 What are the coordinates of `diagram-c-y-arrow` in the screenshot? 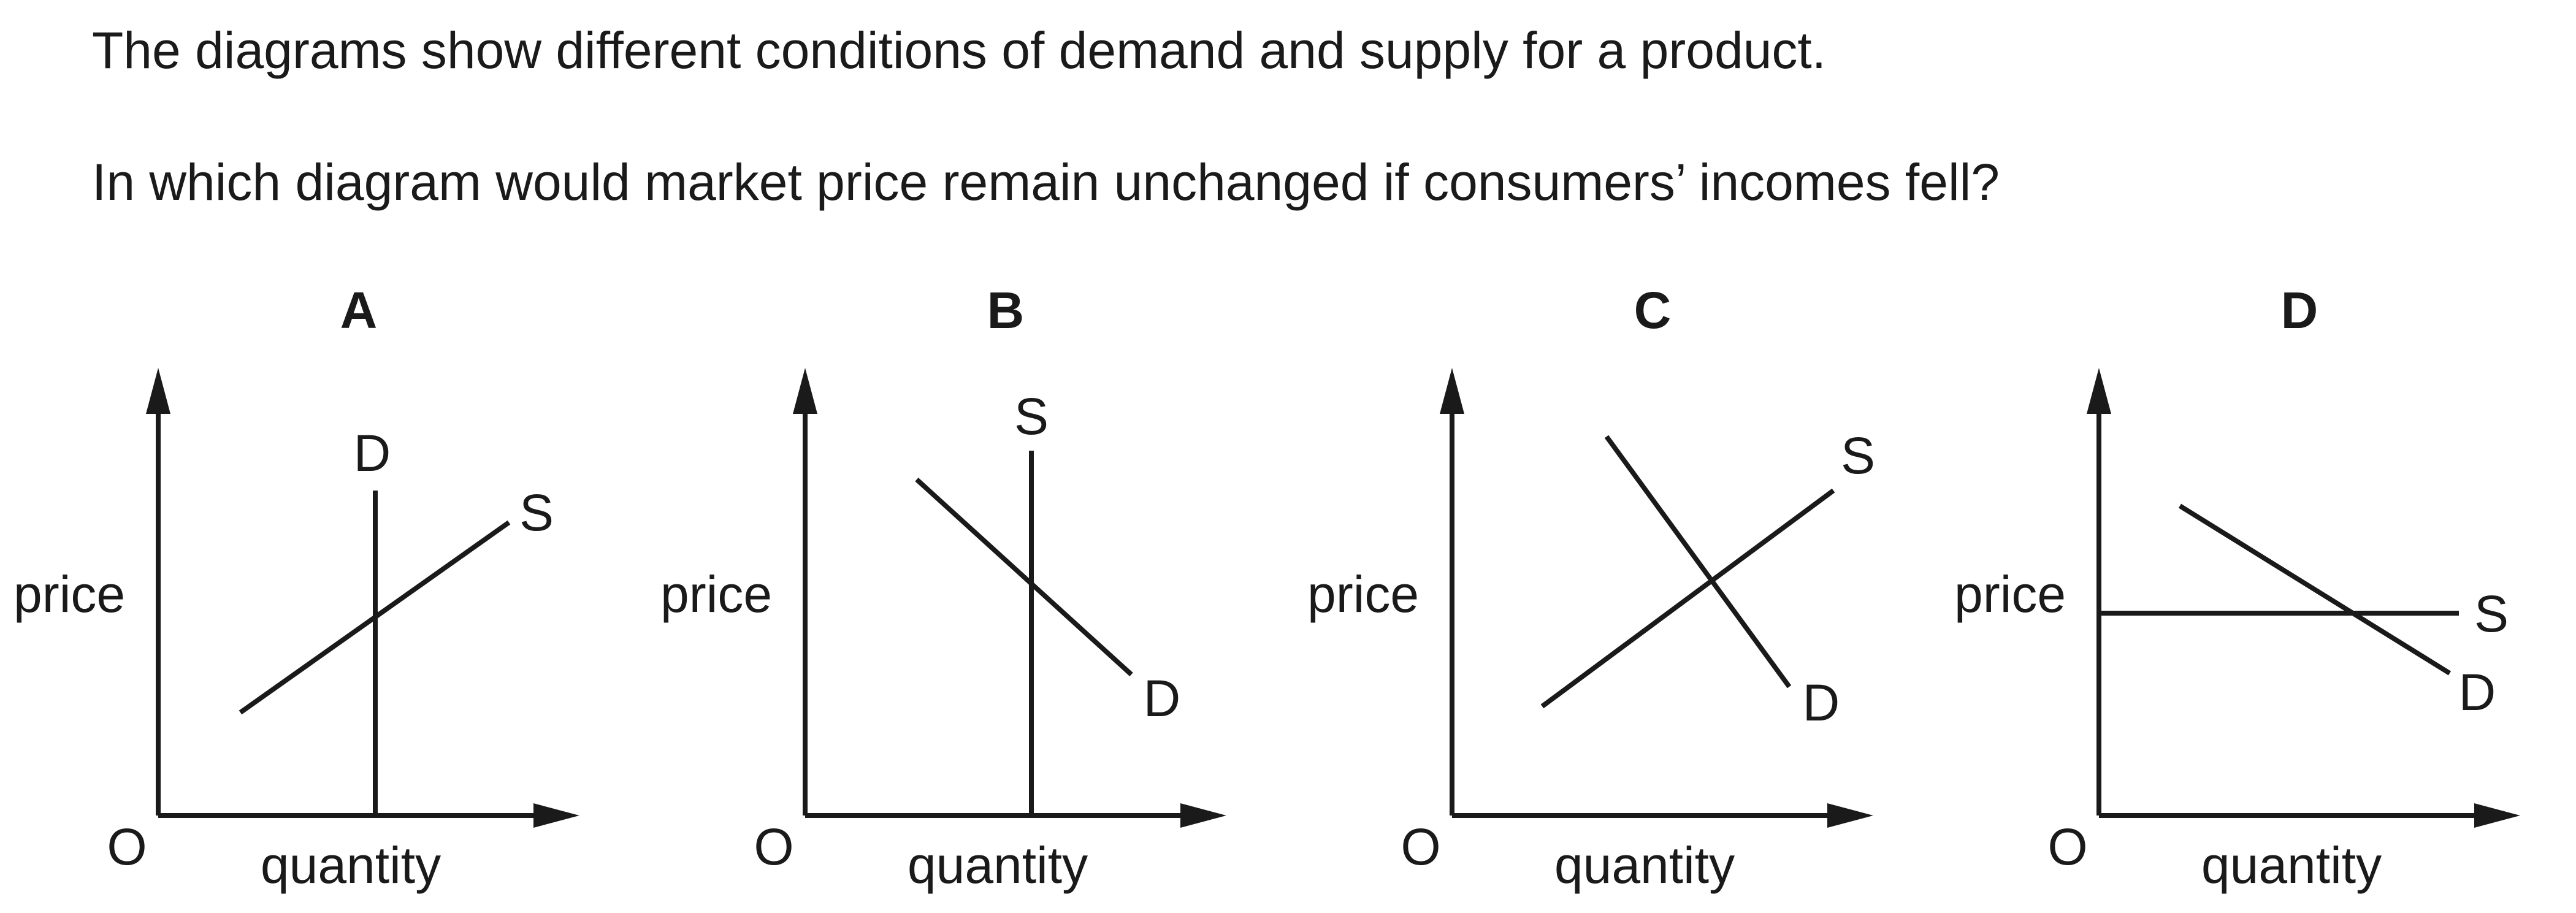 It's located at (1452, 391).